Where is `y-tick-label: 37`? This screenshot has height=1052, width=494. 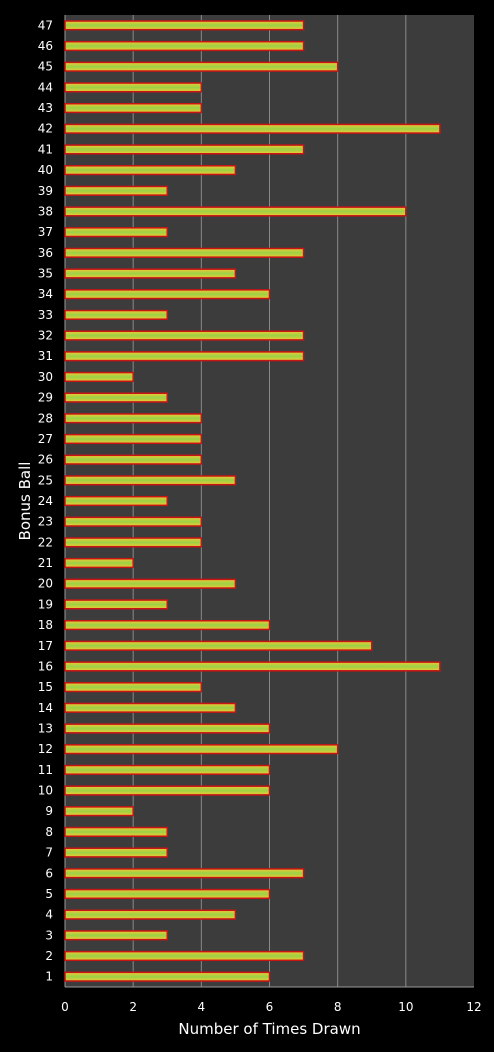
y-tick-label: 37 is located at coordinates (45, 232).